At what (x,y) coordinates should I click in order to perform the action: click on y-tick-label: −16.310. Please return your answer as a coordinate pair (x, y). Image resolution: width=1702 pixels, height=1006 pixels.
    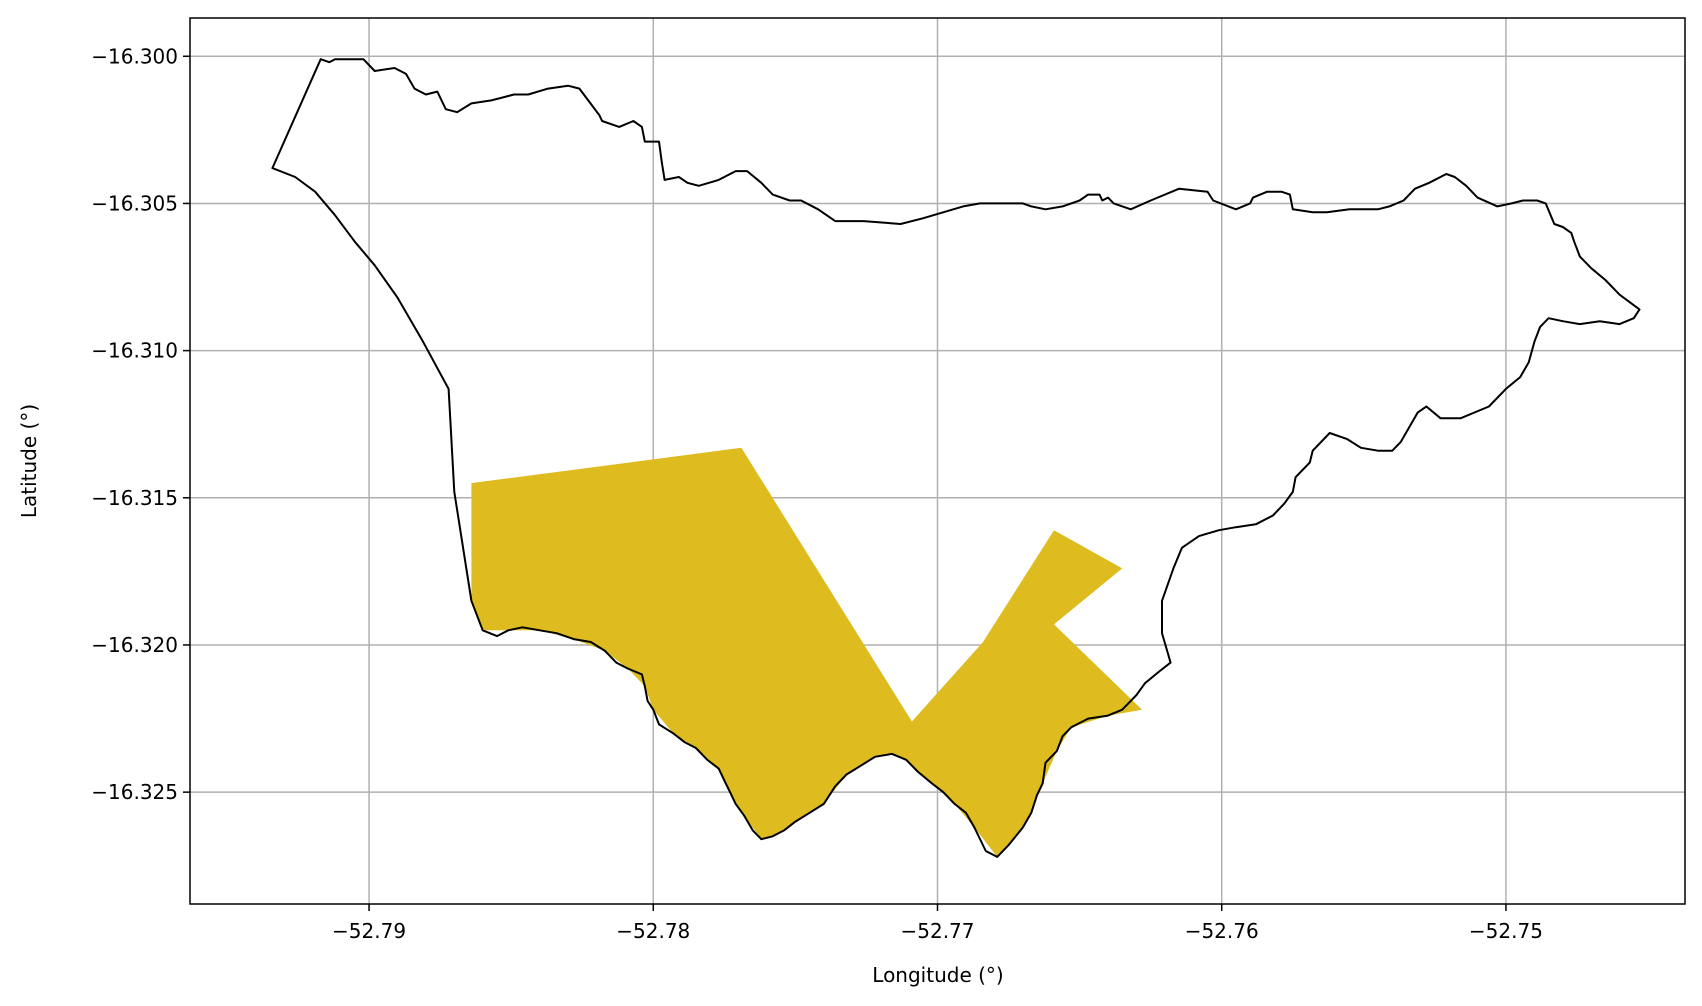
    Looking at the image, I should click on (134, 351).